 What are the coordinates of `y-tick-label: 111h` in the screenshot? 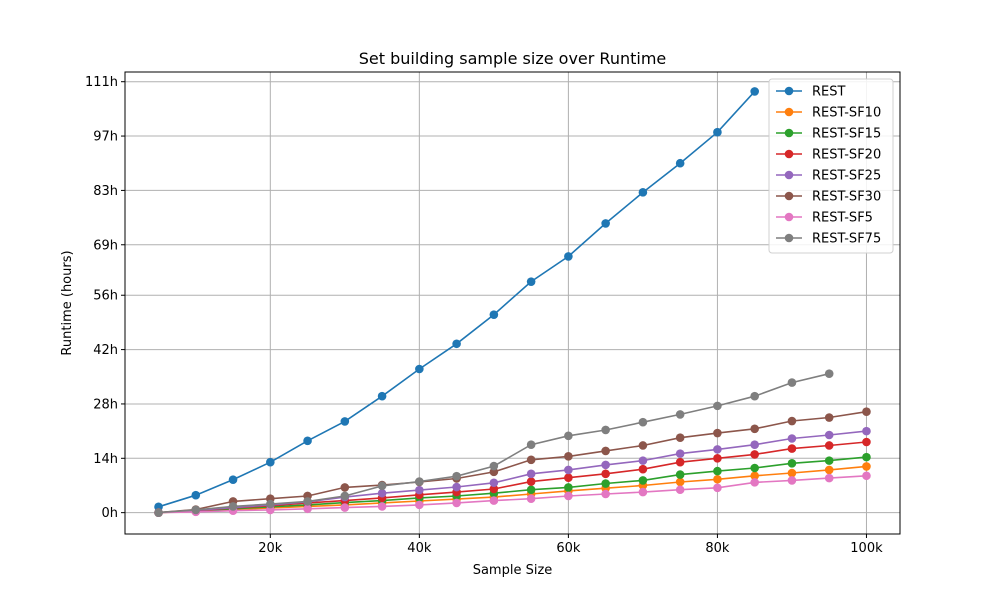 It's located at (101, 82).